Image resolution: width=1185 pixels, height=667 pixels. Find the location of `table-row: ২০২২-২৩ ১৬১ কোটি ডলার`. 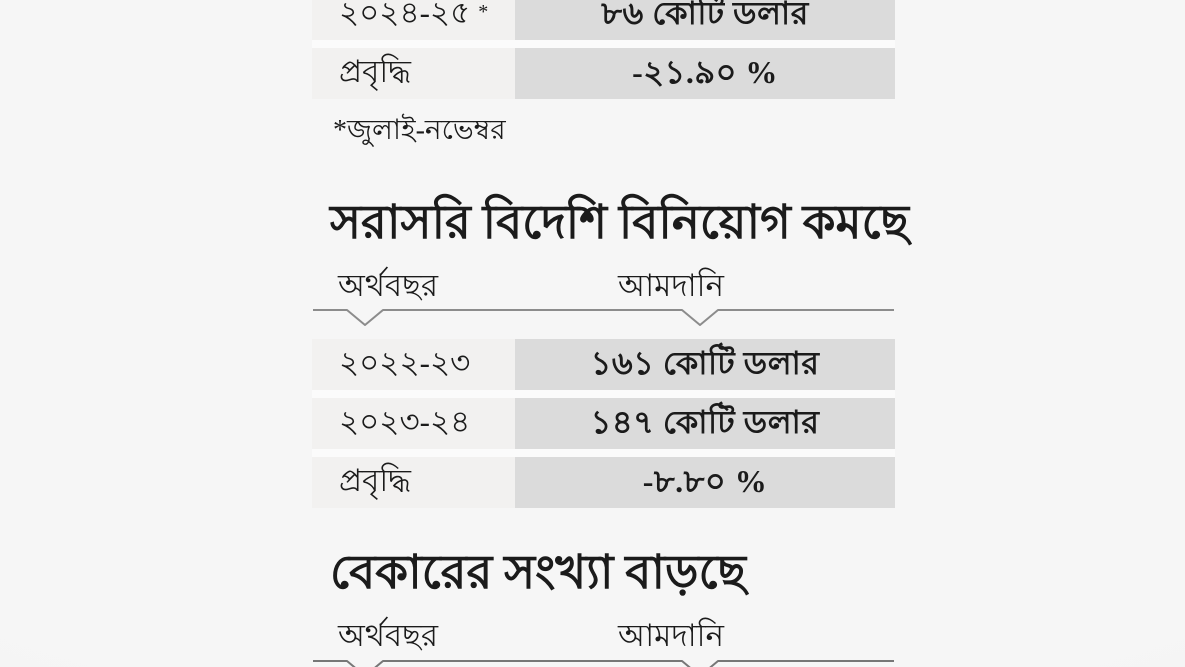

table-row: ২০২২-২৩ ১৬১ কোটি ডলার is located at coordinates (603, 364).